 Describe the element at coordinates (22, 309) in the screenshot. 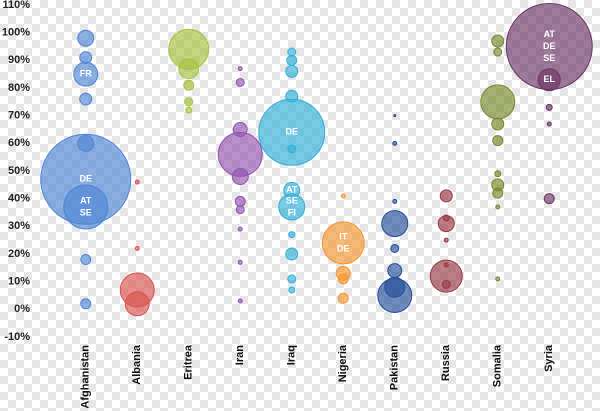

I see `y-tick-label: 0%` at that location.